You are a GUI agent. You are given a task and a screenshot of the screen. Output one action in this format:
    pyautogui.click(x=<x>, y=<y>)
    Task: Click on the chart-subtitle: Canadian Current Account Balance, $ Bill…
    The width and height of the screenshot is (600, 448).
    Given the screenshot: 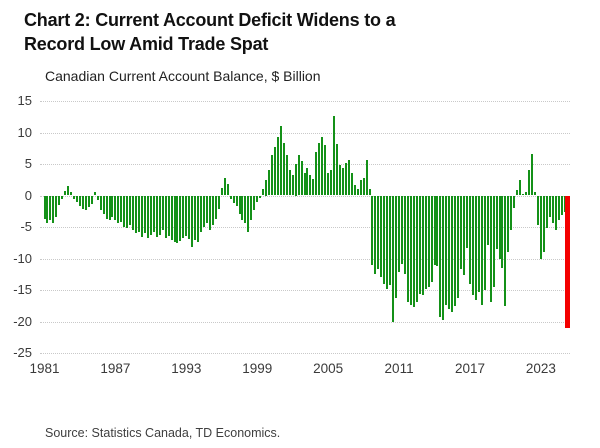 What is the action you would take?
    pyautogui.click(x=183, y=76)
    